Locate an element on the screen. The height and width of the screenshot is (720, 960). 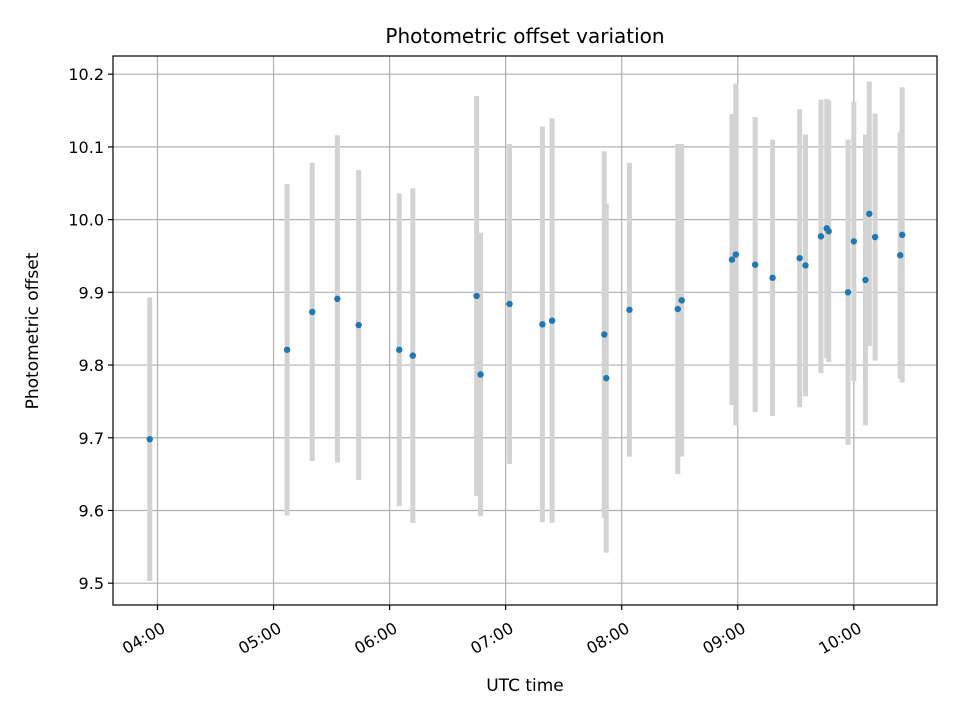
y-tick-label: 9.6 is located at coordinates (91, 510).